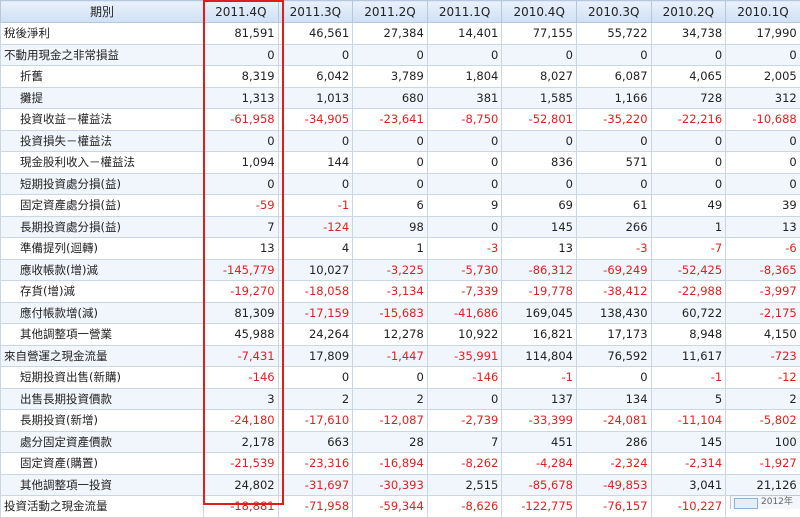 The height and width of the screenshot is (518, 800). What do you see at coordinates (315, 12) in the screenshot?
I see `period-header: 2011.3Q` at bounding box center [315, 12].